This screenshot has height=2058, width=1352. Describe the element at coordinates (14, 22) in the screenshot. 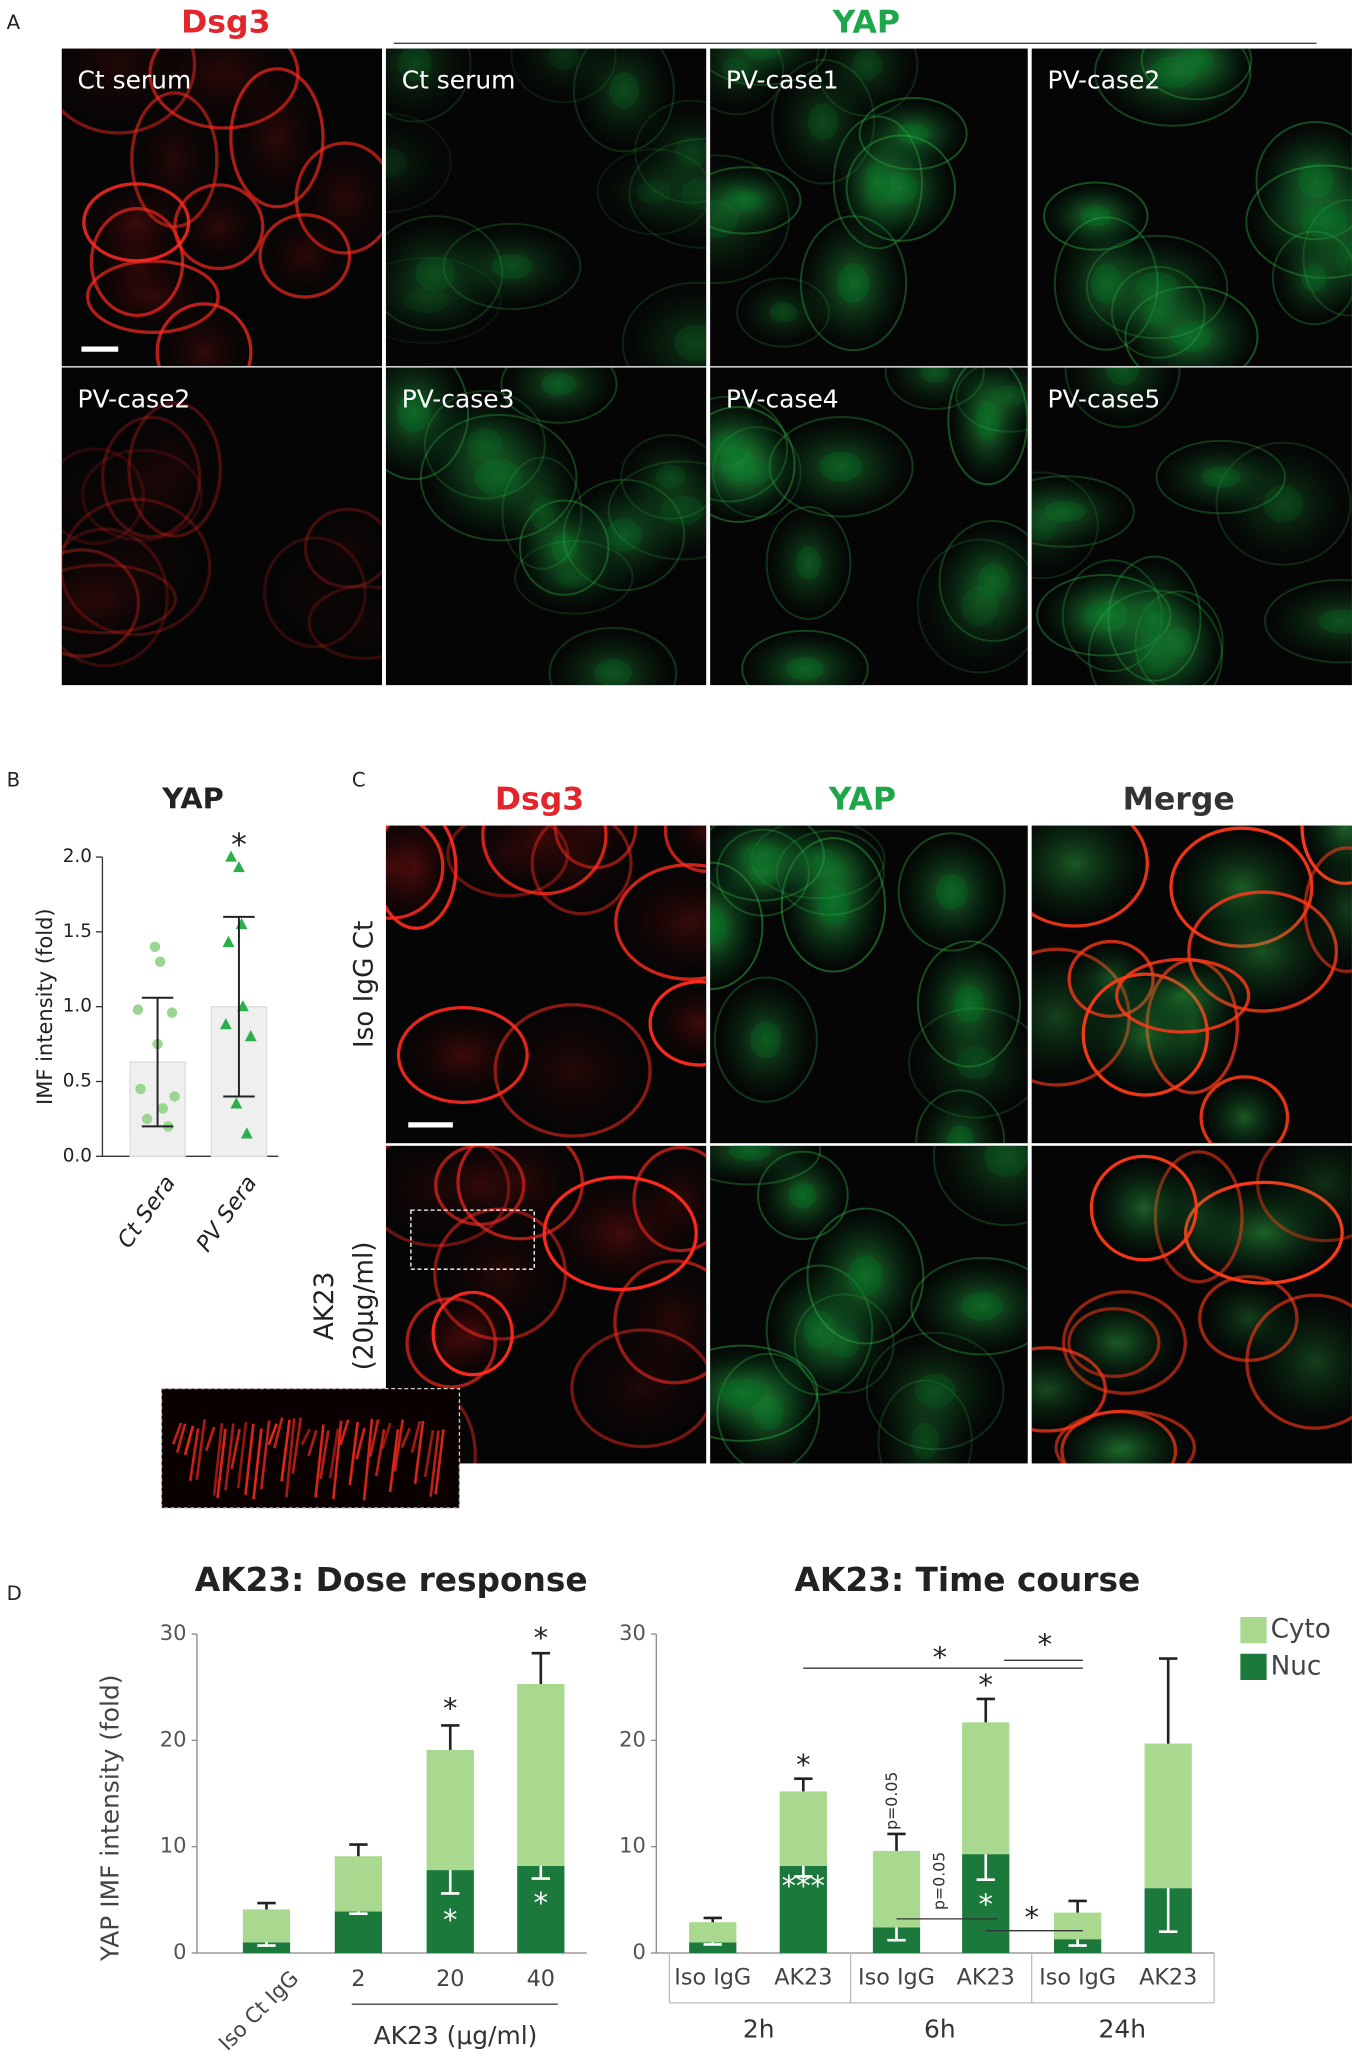

I see `panel-letter: A` at that location.